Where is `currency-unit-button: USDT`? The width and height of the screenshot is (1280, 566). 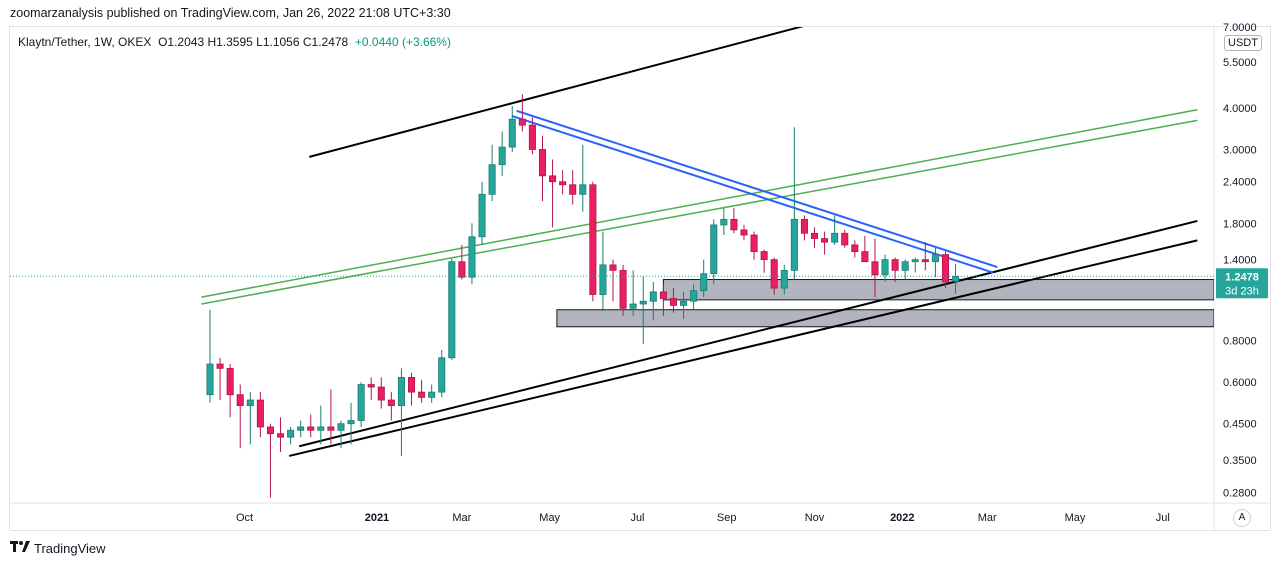
currency-unit-button: USDT is located at coordinates (1243, 43).